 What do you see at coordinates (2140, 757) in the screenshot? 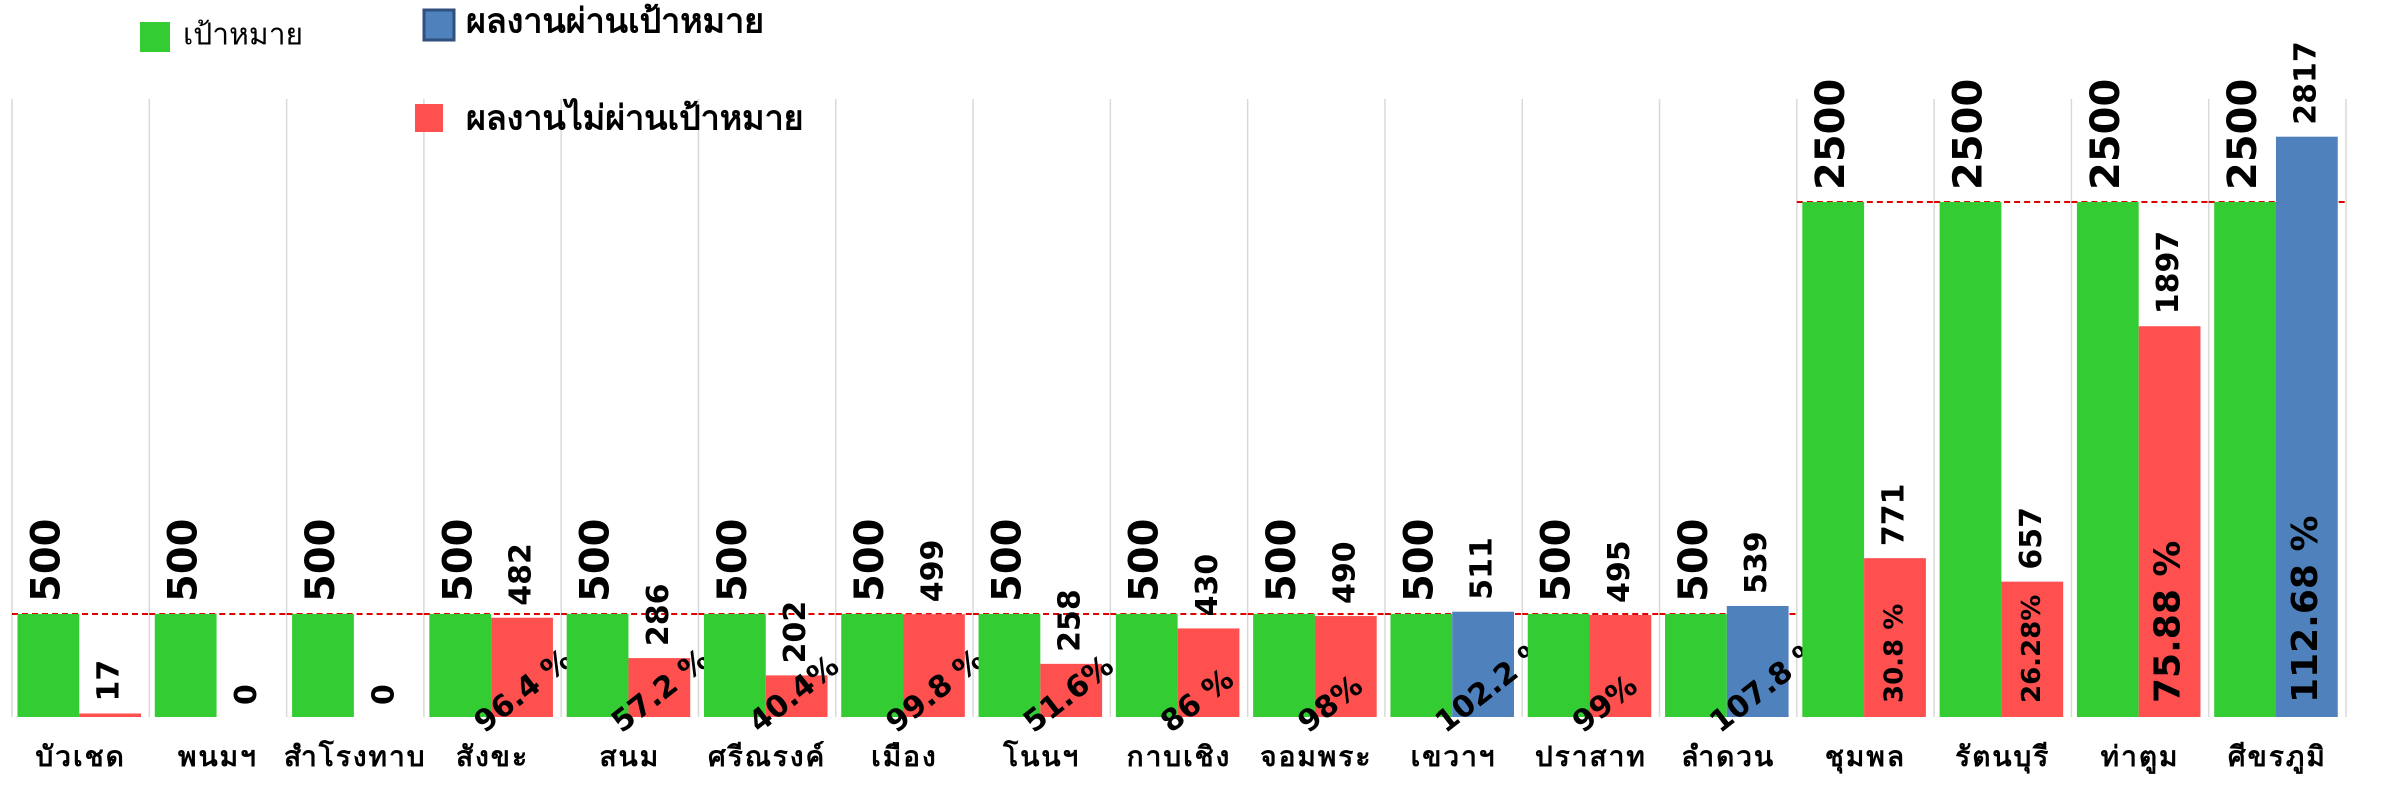
I see `x-tick-label: ท่าตูม` at bounding box center [2140, 757].